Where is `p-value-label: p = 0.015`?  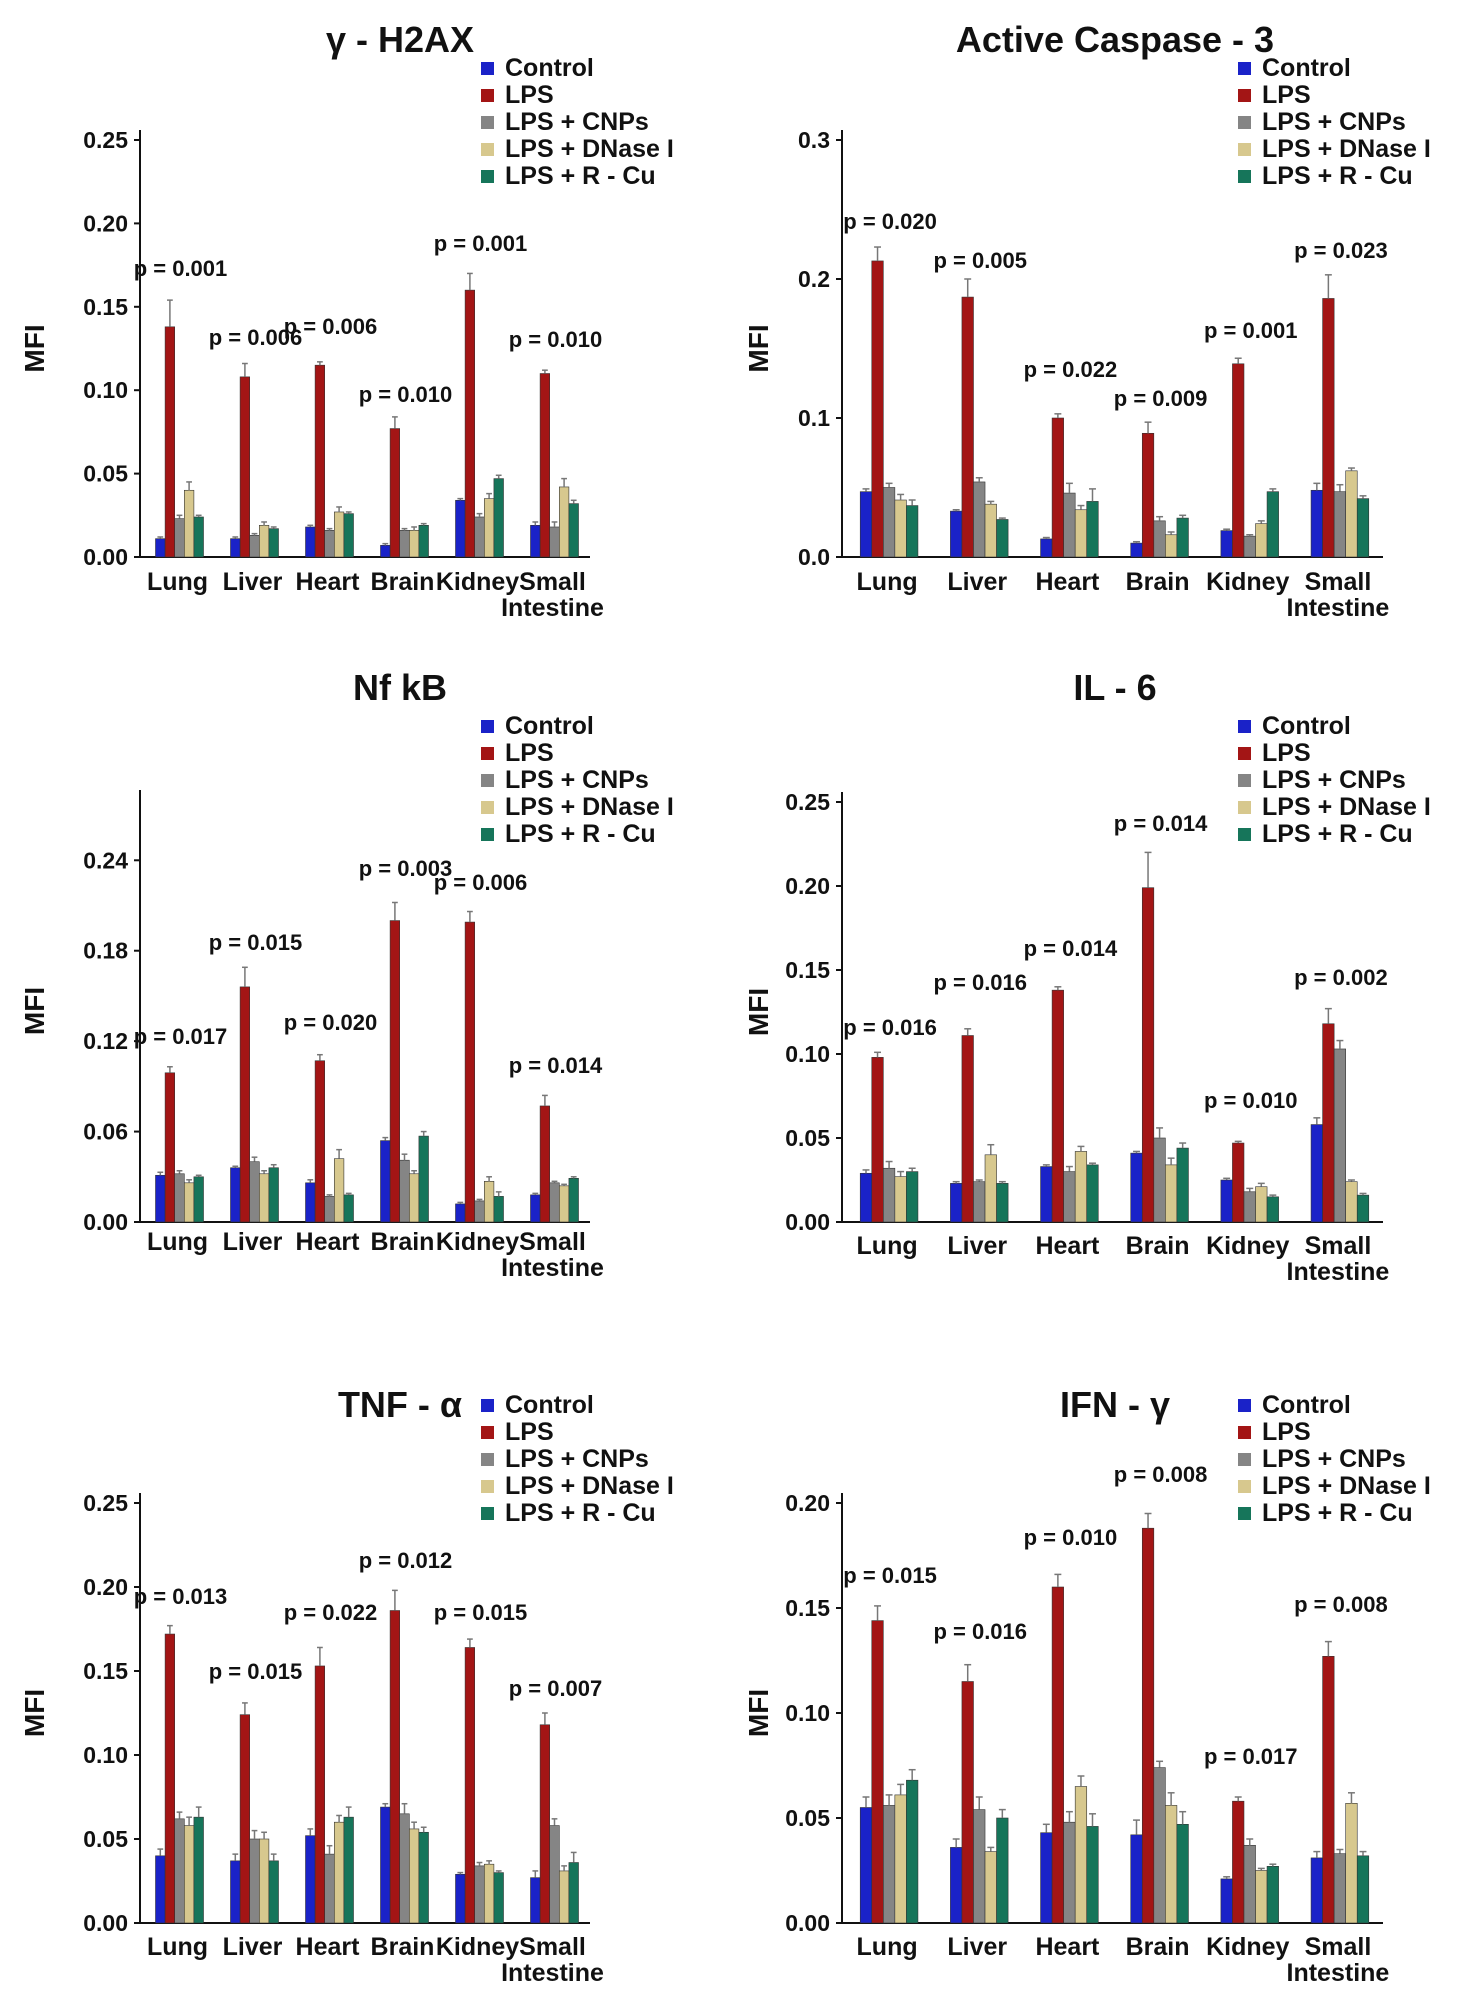
p-value-label: p = 0.015 is located at coordinates (481, 1612).